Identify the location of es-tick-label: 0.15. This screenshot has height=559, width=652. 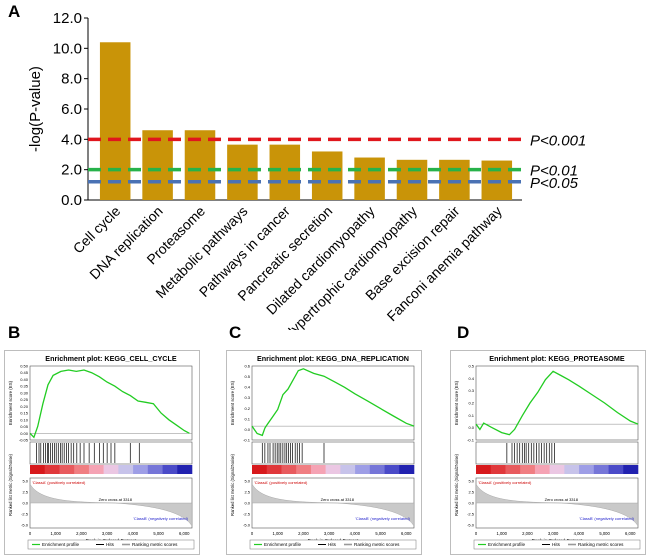
(24, 413).